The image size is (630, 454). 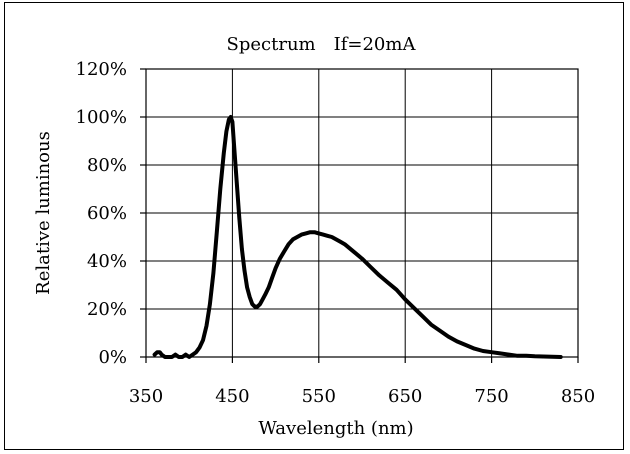 What do you see at coordinates (335, 428) in the screenshot?
I see `x-axis-label: Wavelength (nm)` at bounding box center [335, 428].